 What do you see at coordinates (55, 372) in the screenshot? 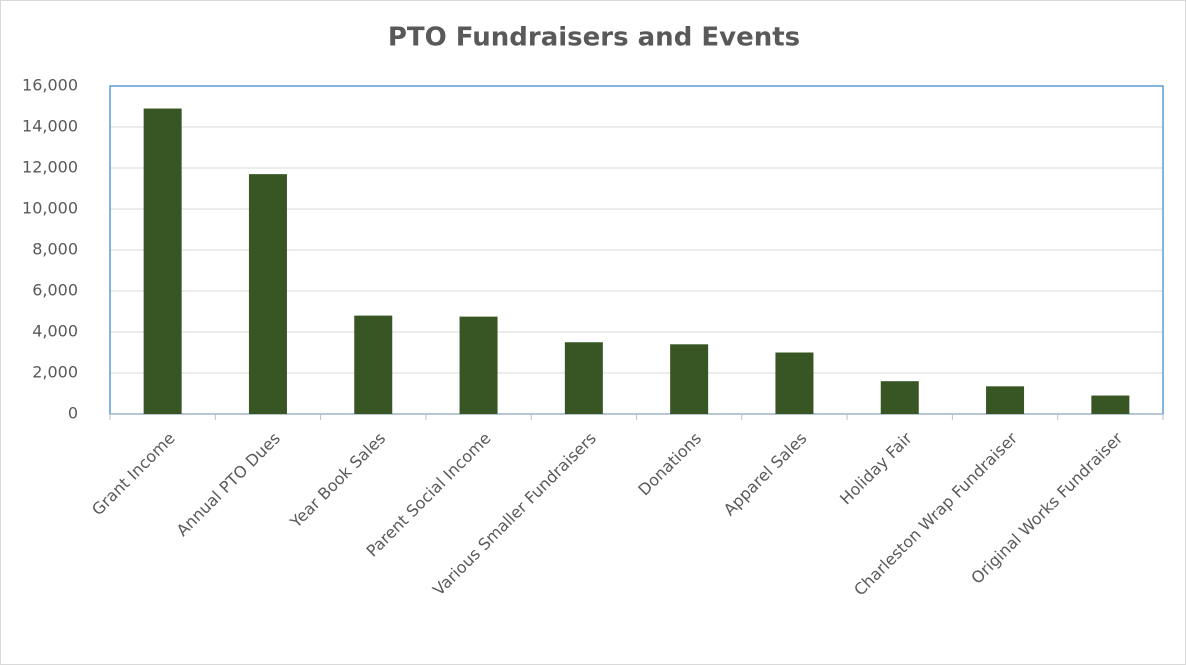
I see `y-tick-label: 2,000` at bounding box center [55, 372].